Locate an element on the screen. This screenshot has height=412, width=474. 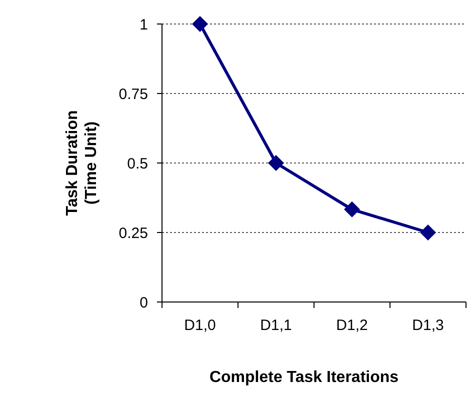
y-tick-label: 0.25 is located at coordinates (133, 233).